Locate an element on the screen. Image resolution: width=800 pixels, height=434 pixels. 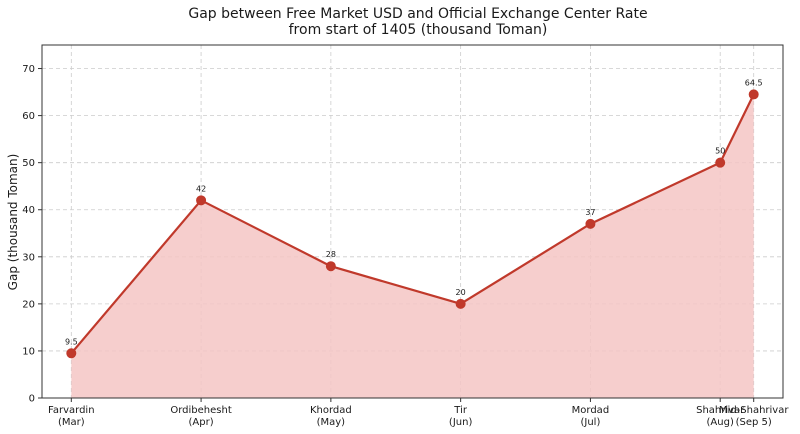
data-value-label: 50 is located at coordinates (720, 151).